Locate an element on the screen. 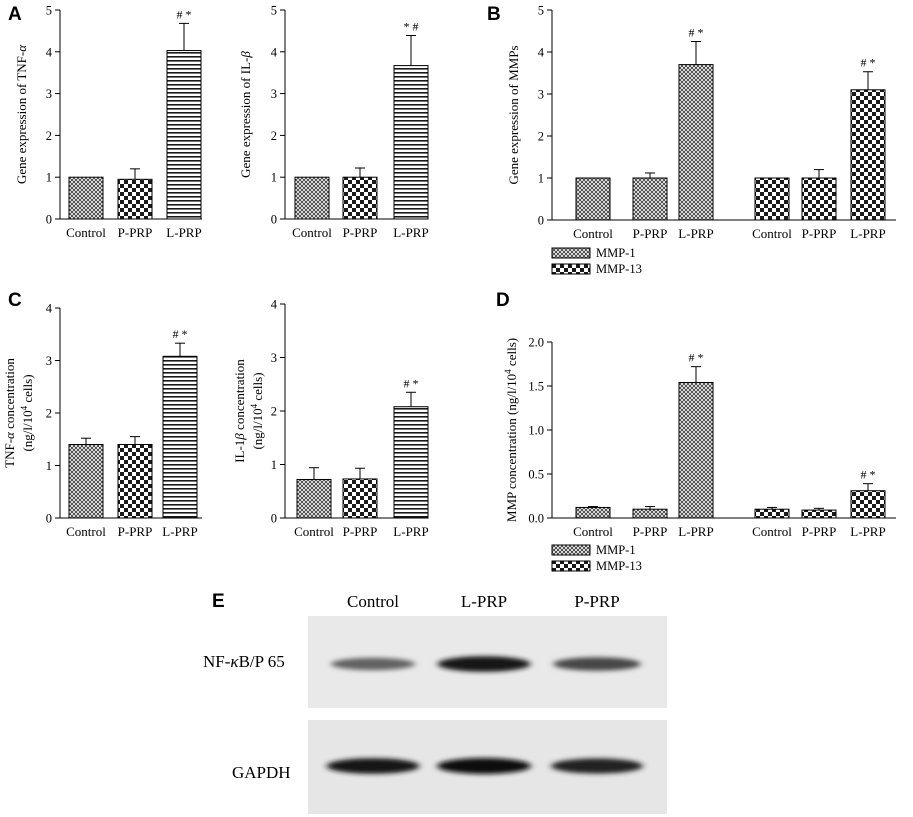 The image size is (913, 817). y-tick-label: 1.5 is located at coordinates (536, 387).